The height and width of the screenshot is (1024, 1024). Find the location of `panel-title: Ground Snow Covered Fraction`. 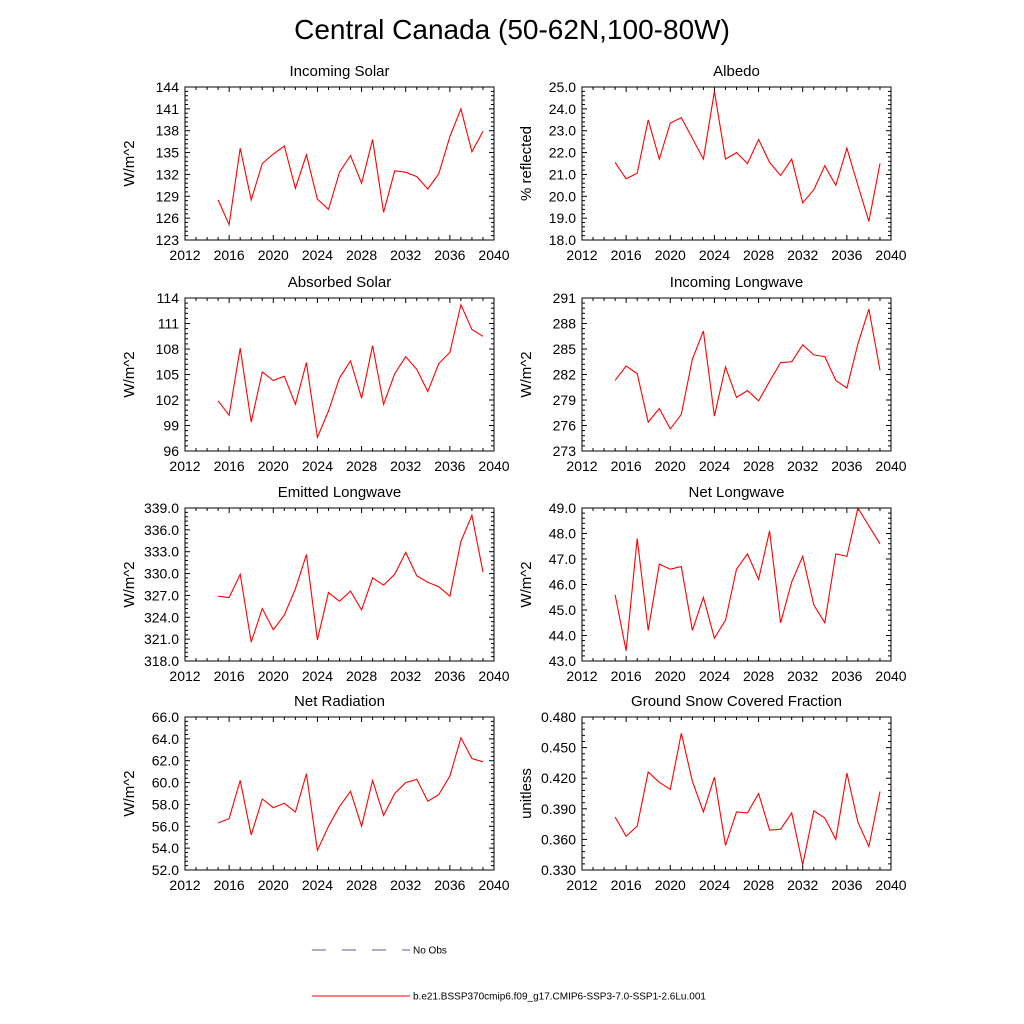

panel-title: Ground Snow Covered Fraction is located at coordinates (736, 701).